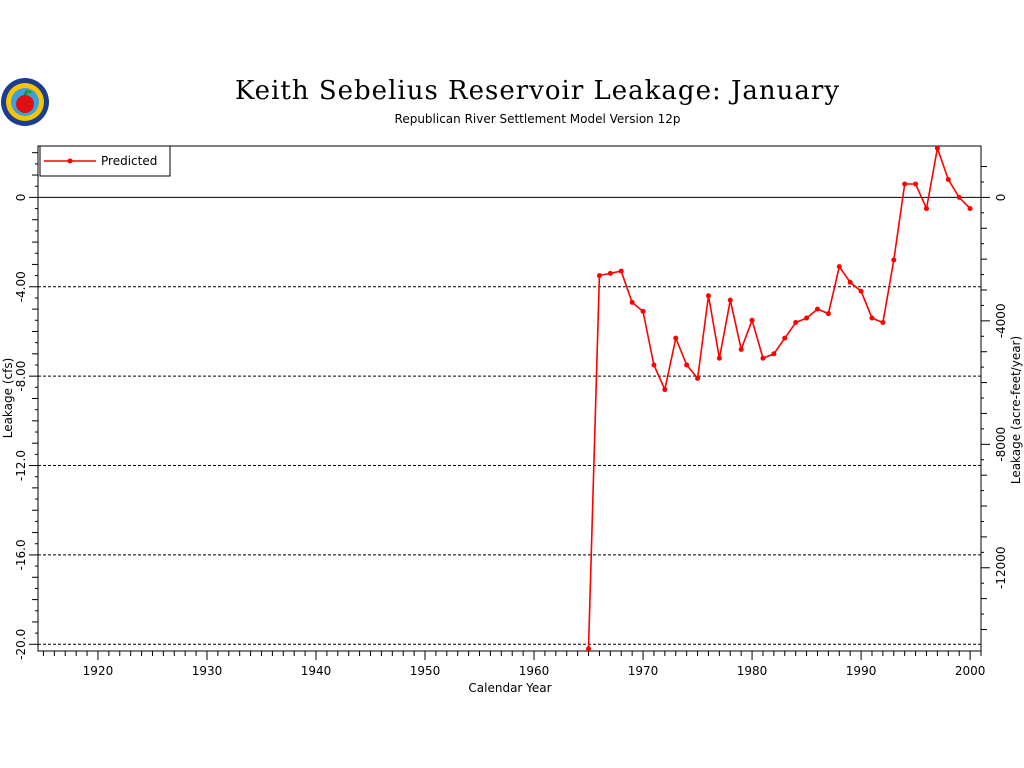 This screenshot has width=1024, height=768. I want to click on y-tick-label: 0, so click(21, 198).